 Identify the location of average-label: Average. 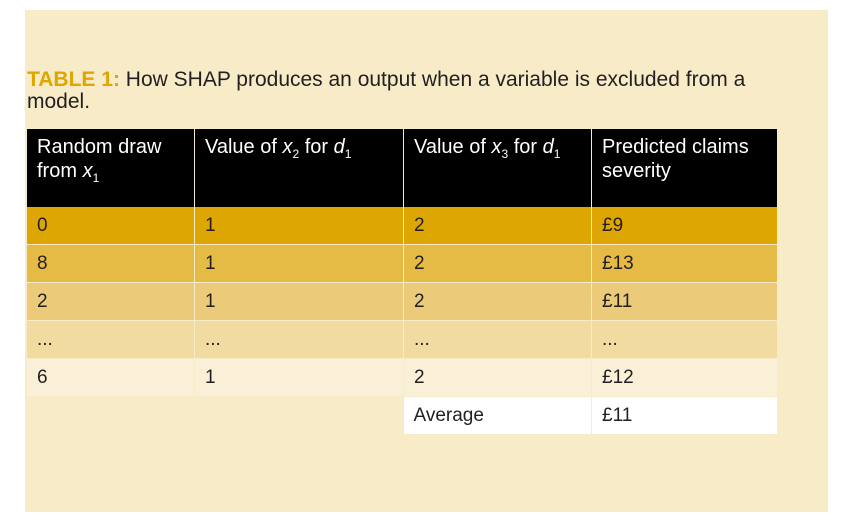
(497, 415).